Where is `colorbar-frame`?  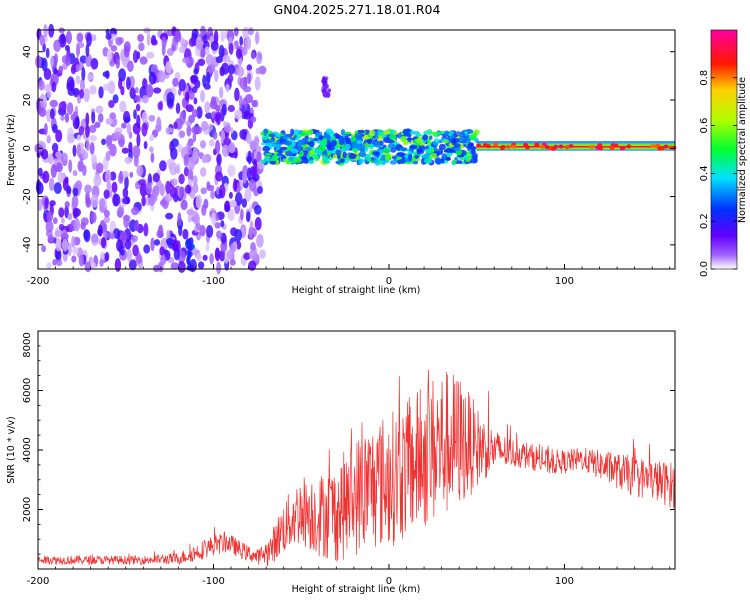 colorbar-frame is located at coordinates (724, 149).